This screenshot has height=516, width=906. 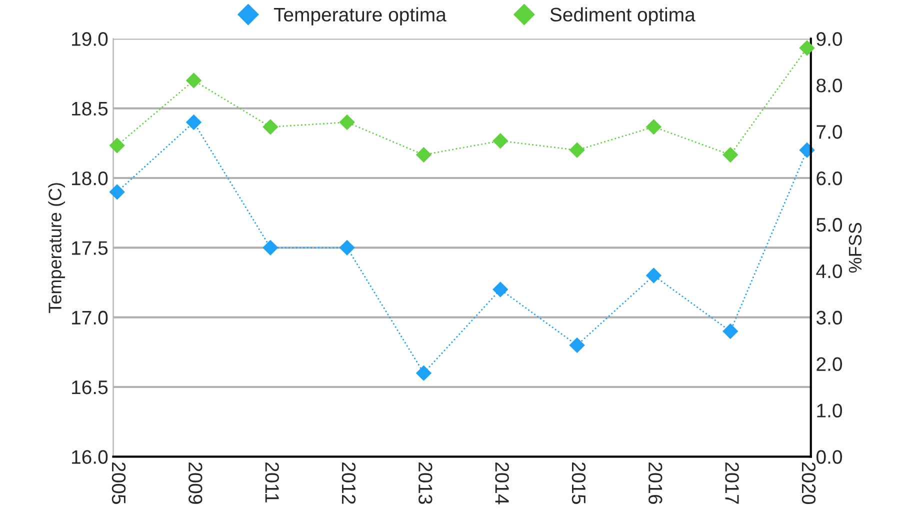 I want to click on y2-axis-title: %FSS, so click(x=855, y=247).